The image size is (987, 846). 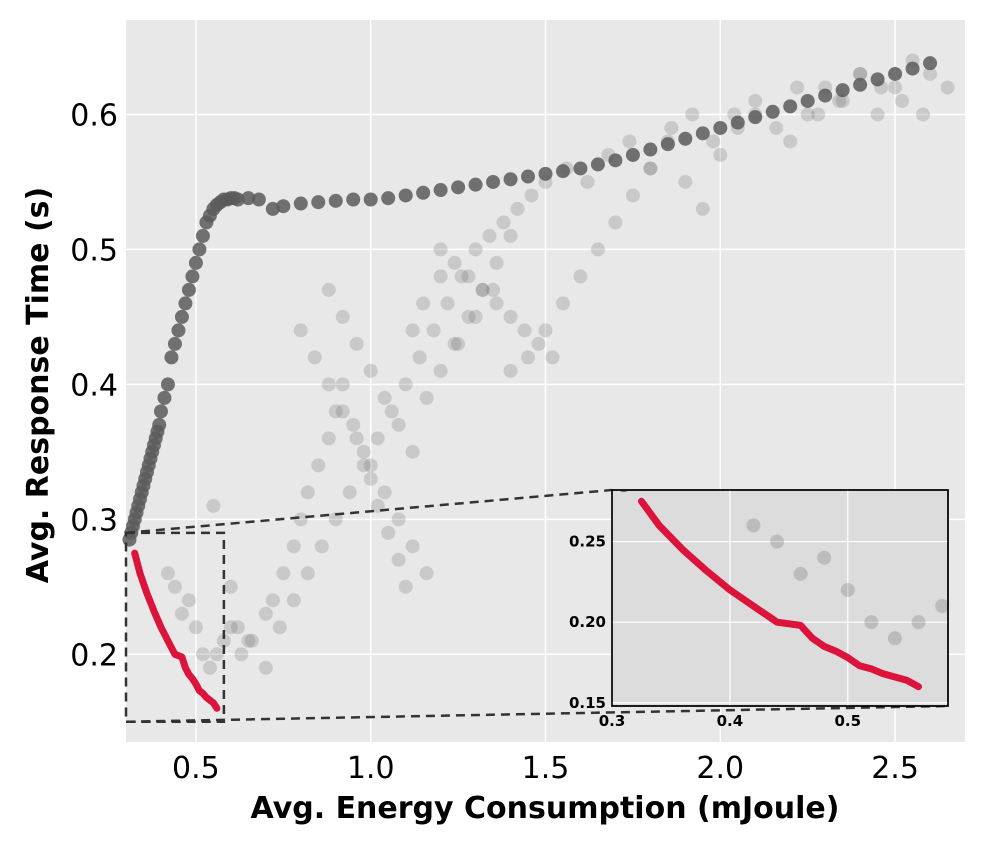 What do you see at coordinates (371, 768) in the screenshot?
I see `x-tick-label: 1.0` at bounding box center [371, 768].